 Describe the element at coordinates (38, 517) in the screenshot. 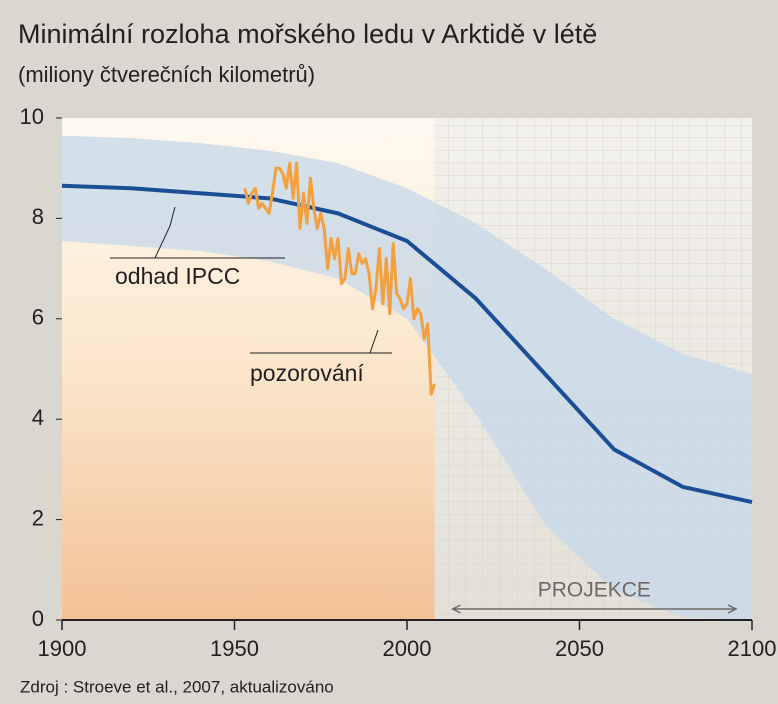

I see `y-tick-label: 2` at that location.